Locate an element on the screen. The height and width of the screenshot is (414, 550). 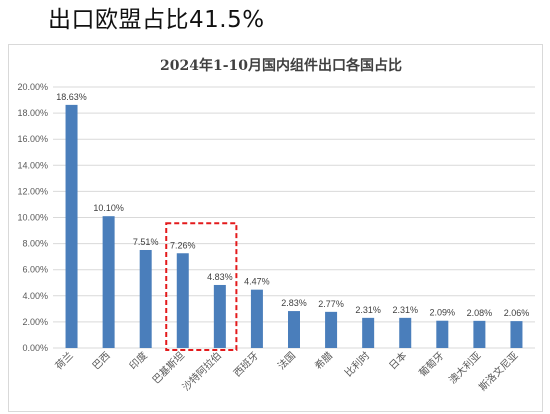
data-label: 7.51% is located at coordinates (146, 242).